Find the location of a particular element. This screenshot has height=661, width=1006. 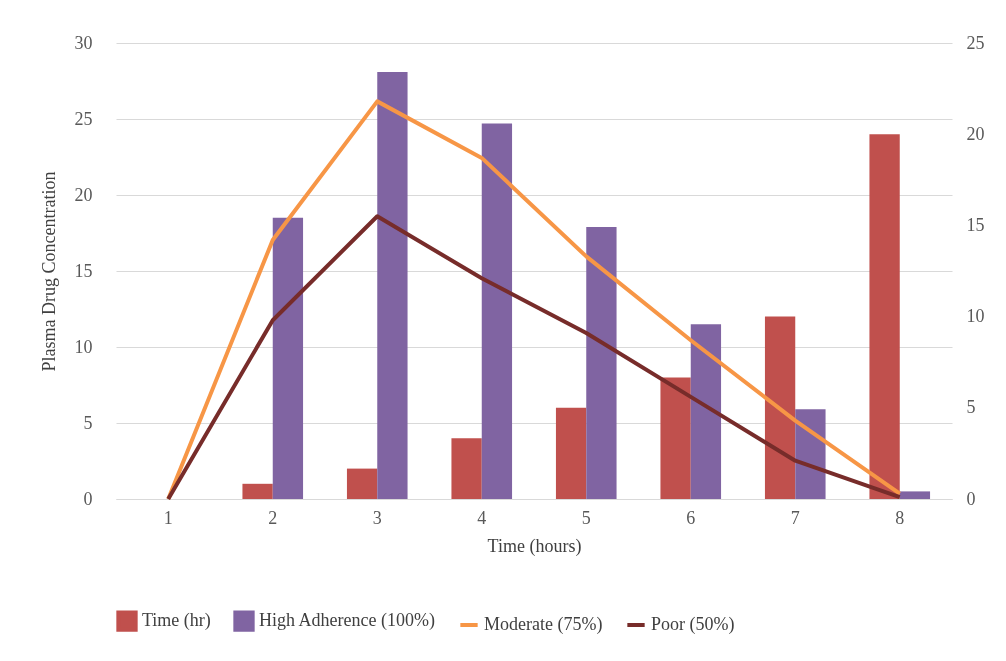

y2-tick-label: 20 is located at coordinates (975, 133).